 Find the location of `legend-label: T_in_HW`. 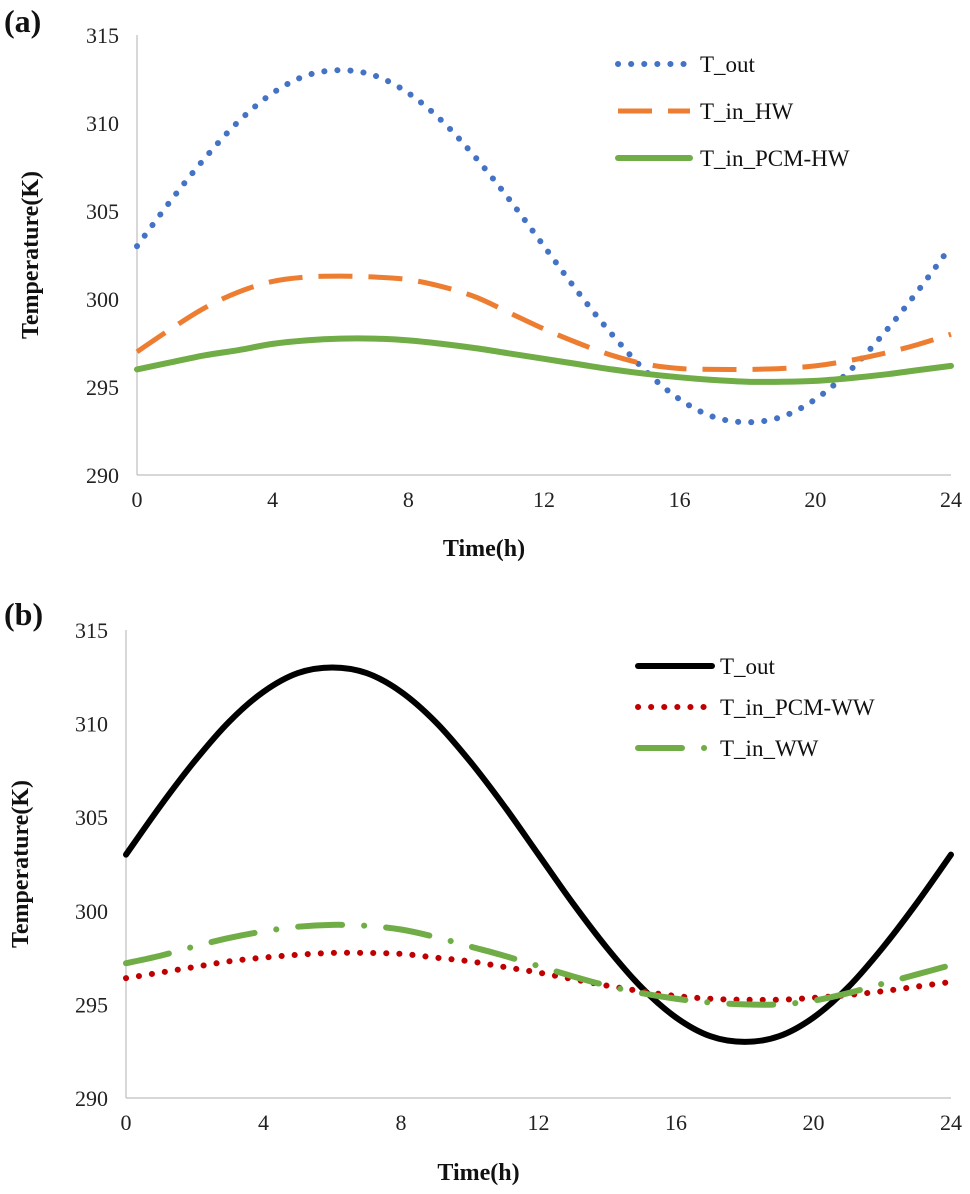

legend-label: T_in_HW is located at coordinates (747, 111).